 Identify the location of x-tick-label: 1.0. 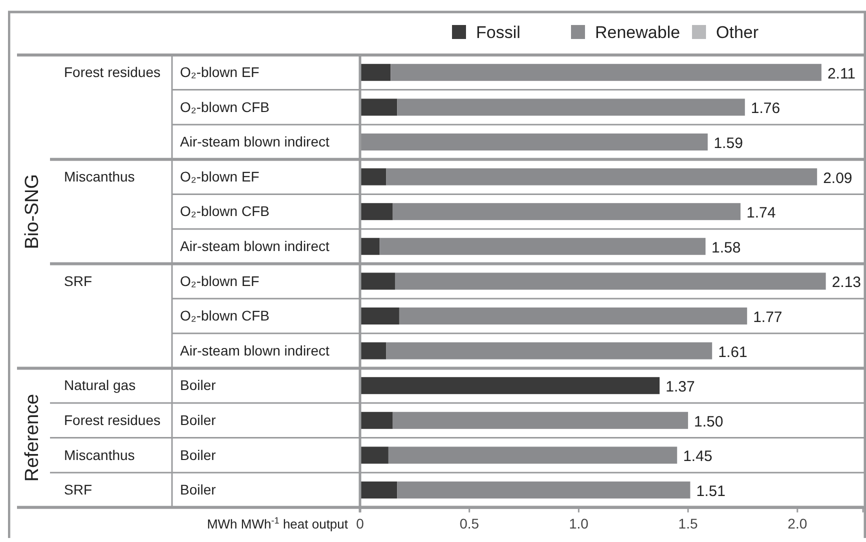
(578, 523).